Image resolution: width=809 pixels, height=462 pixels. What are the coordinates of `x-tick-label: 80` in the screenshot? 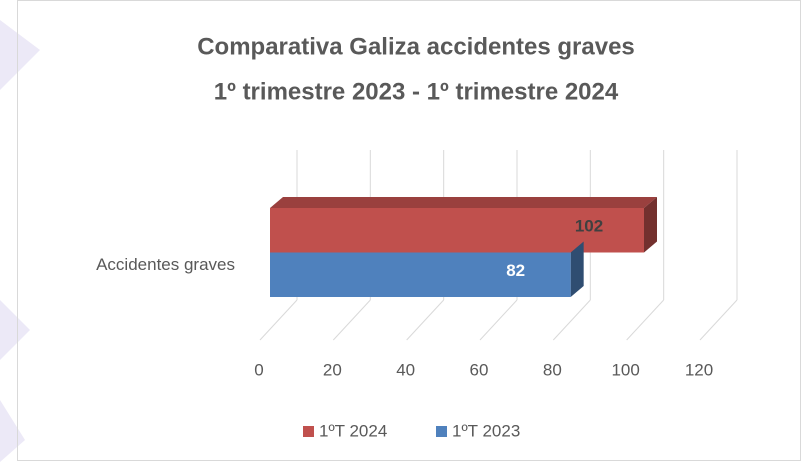 It's located at (552, 369).